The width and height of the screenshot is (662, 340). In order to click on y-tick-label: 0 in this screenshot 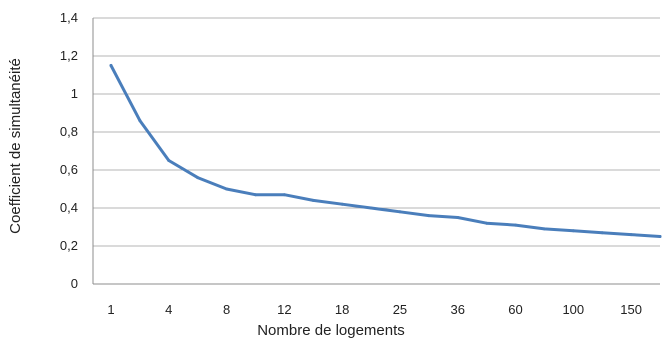, I will do `click(74, 283)`.